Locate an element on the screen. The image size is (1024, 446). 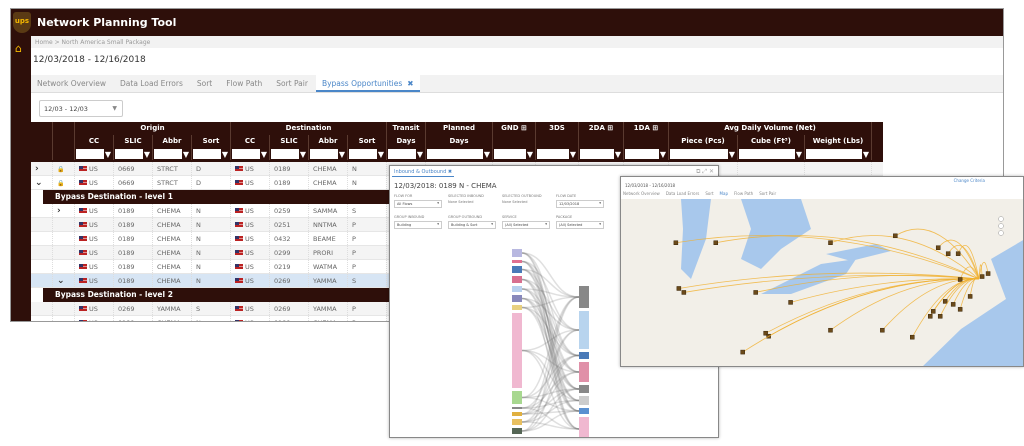
tab-bypass-opportunities: Bypass Opportunities ✖ is located at coordinates (367, 83).